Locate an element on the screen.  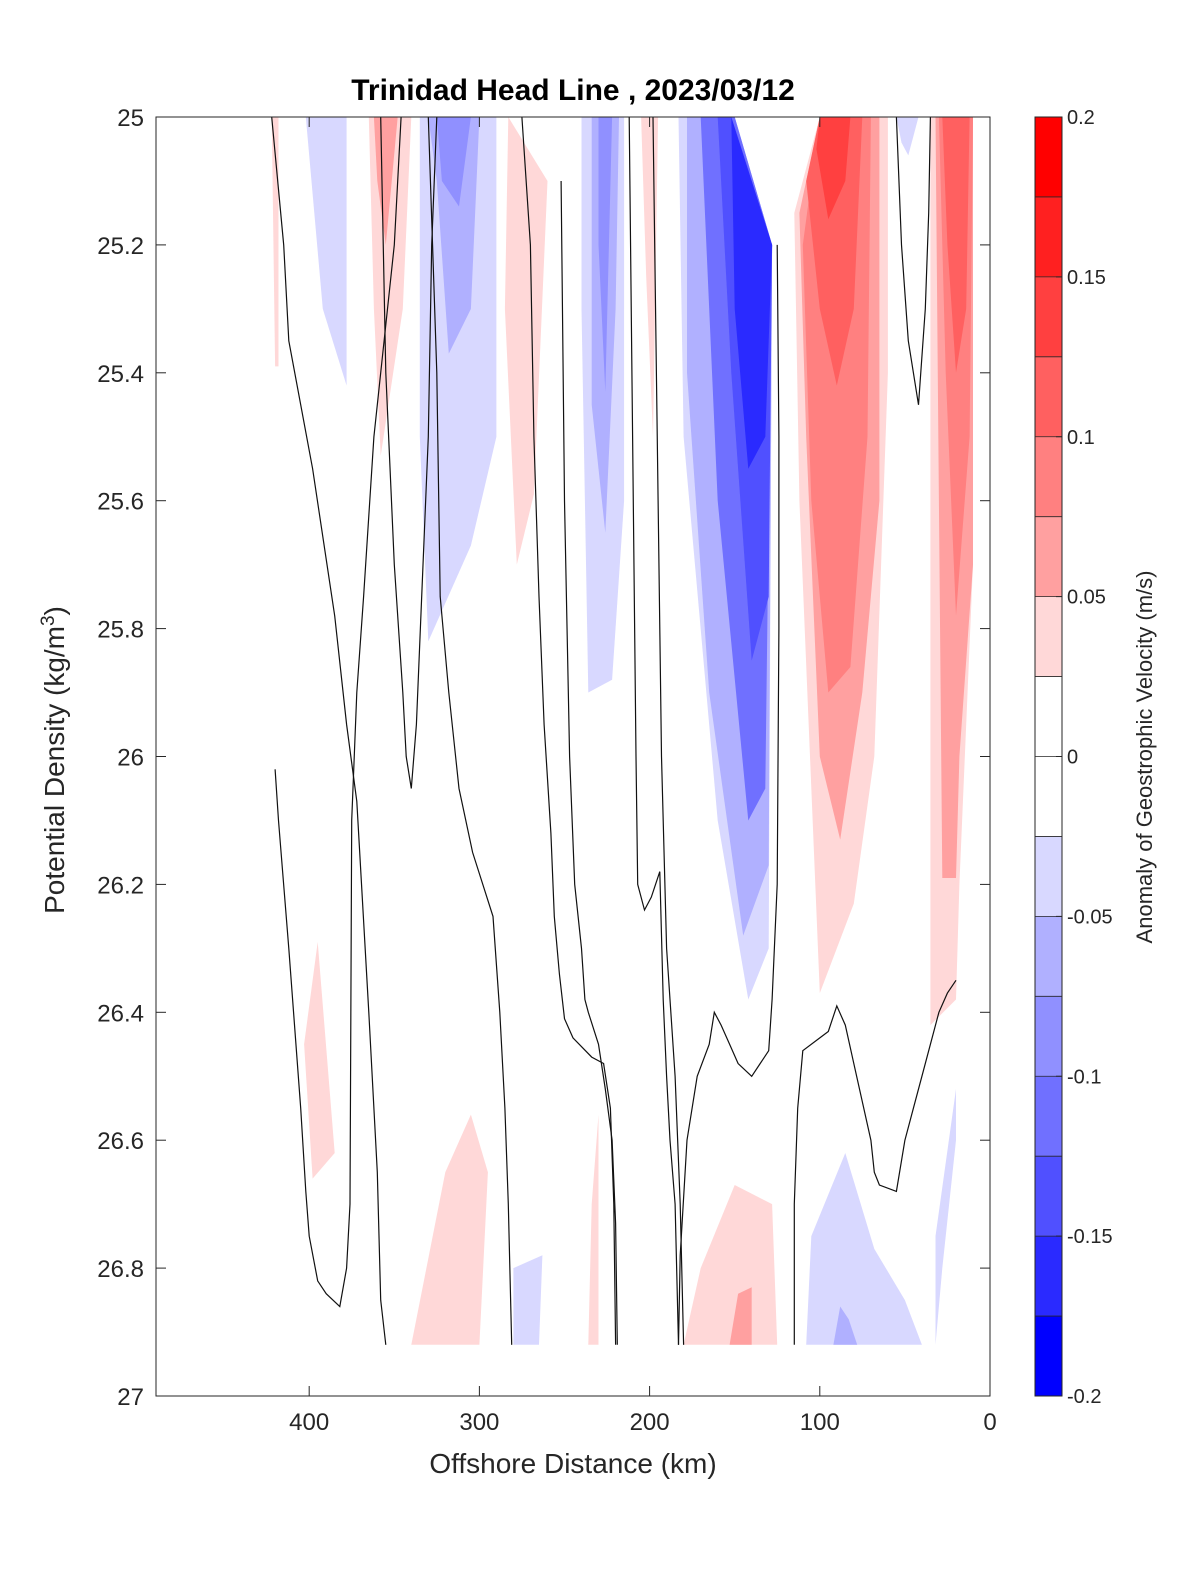
colorbar is located at coordinates (1048, 757).